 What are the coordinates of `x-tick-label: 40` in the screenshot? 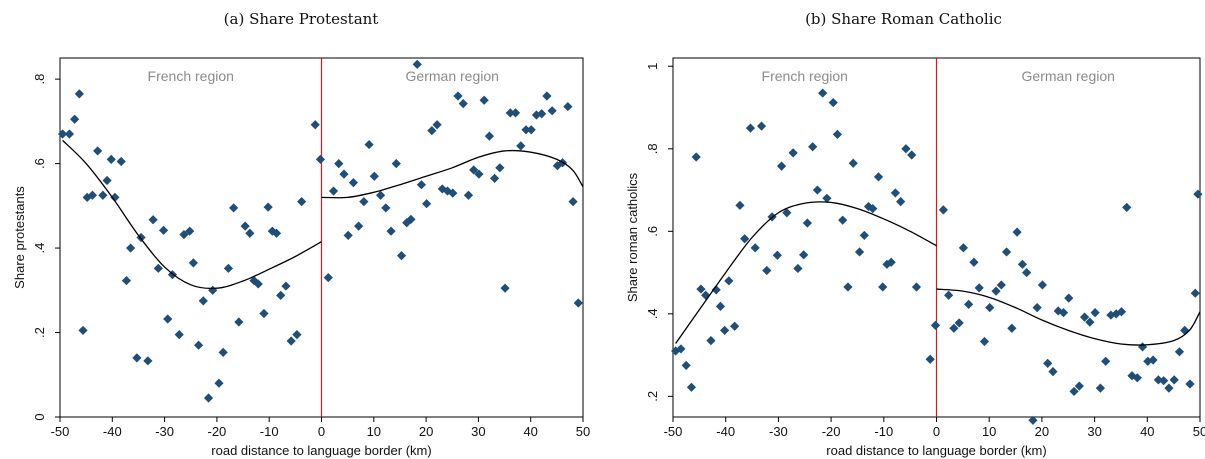 It's located at (1147, 431).